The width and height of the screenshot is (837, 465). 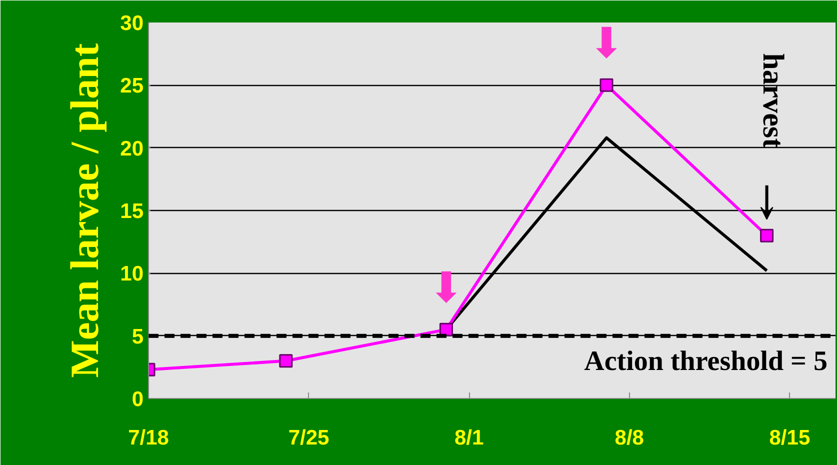 What do you see at coordinates (309, 438) in the screenshot?
I see `x-tick-label: 7/25` at bounding box center [309, 438].